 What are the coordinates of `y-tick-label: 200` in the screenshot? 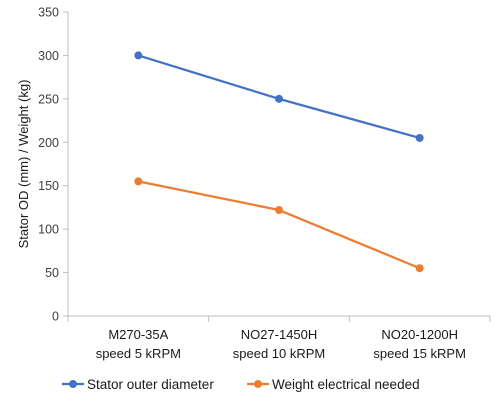 It's located at (48, 143).